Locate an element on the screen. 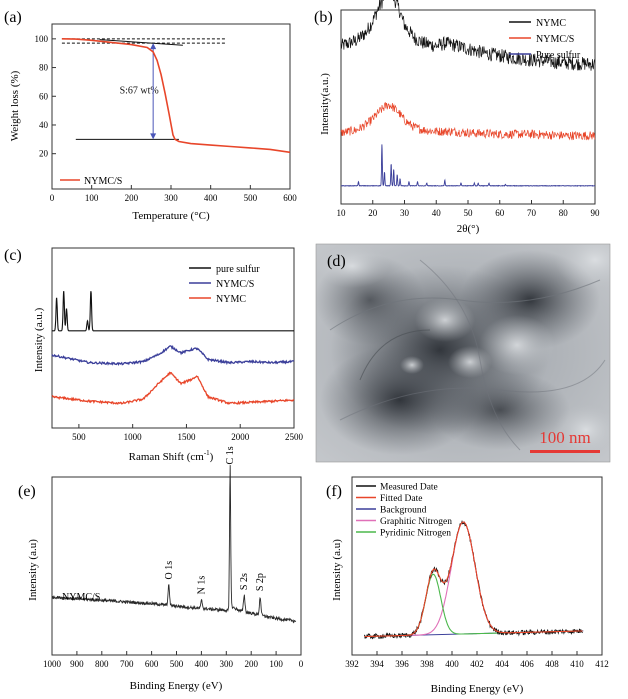 The image size is (628, 699). a-tangent-line is located at coordinates (141, 42).